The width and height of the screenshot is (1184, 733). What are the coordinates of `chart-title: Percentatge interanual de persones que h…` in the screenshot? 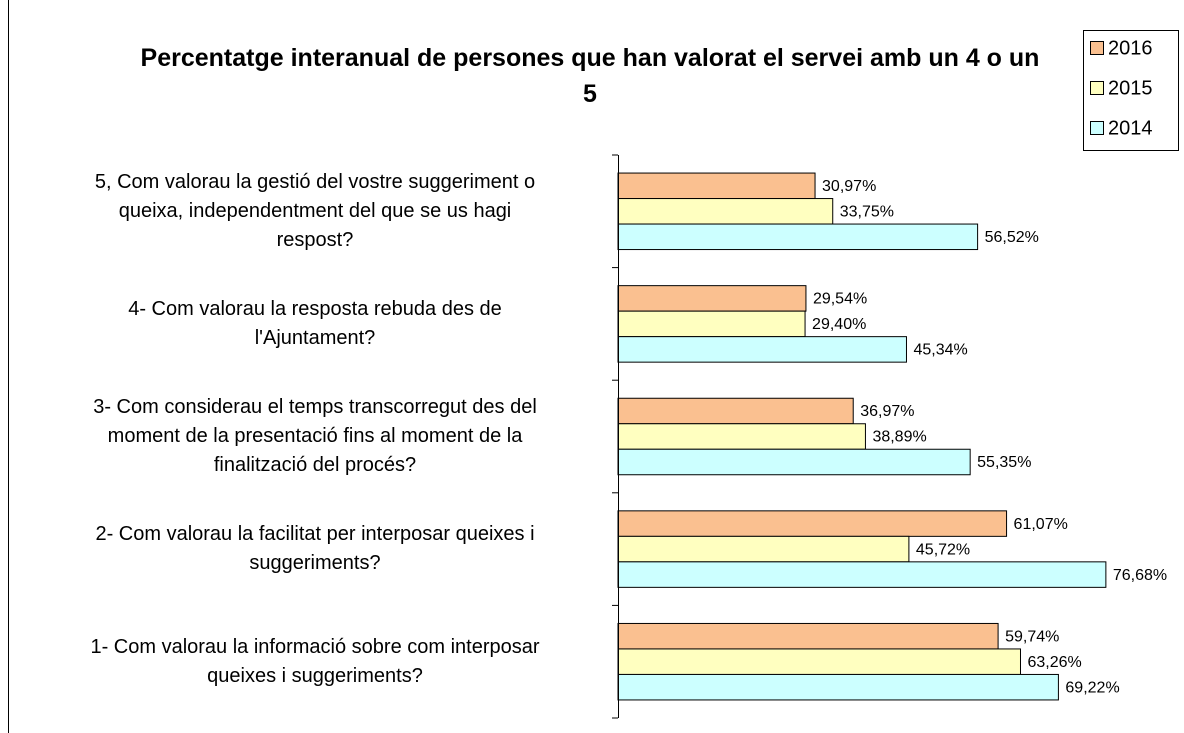 It's located at (590, 76).